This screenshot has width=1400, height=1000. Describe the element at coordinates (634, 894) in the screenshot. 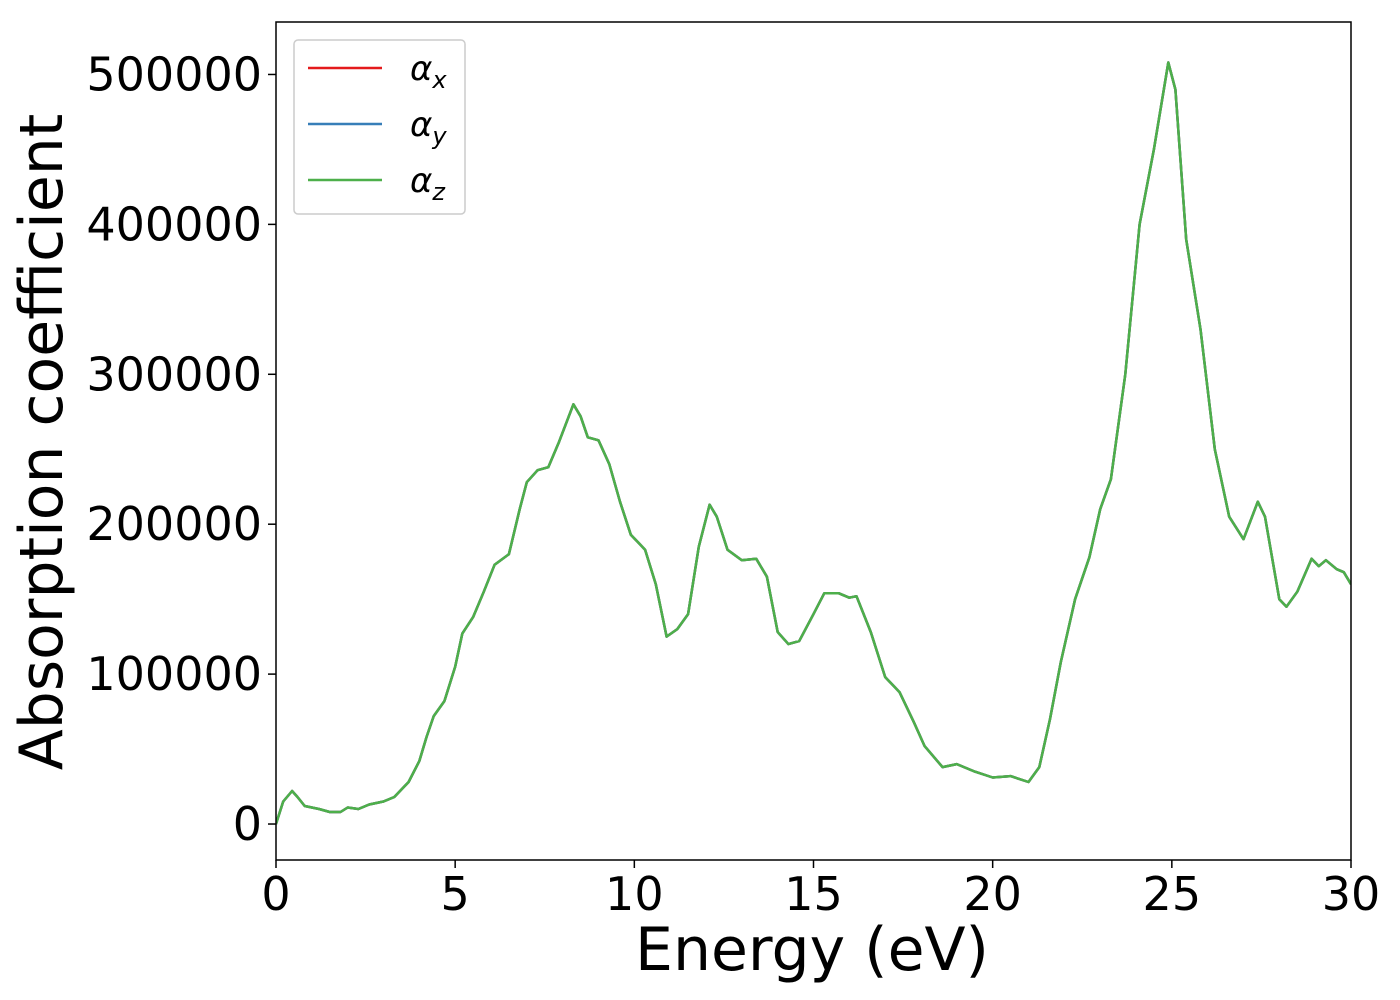

I see `x-tick-label: 10` at that location.